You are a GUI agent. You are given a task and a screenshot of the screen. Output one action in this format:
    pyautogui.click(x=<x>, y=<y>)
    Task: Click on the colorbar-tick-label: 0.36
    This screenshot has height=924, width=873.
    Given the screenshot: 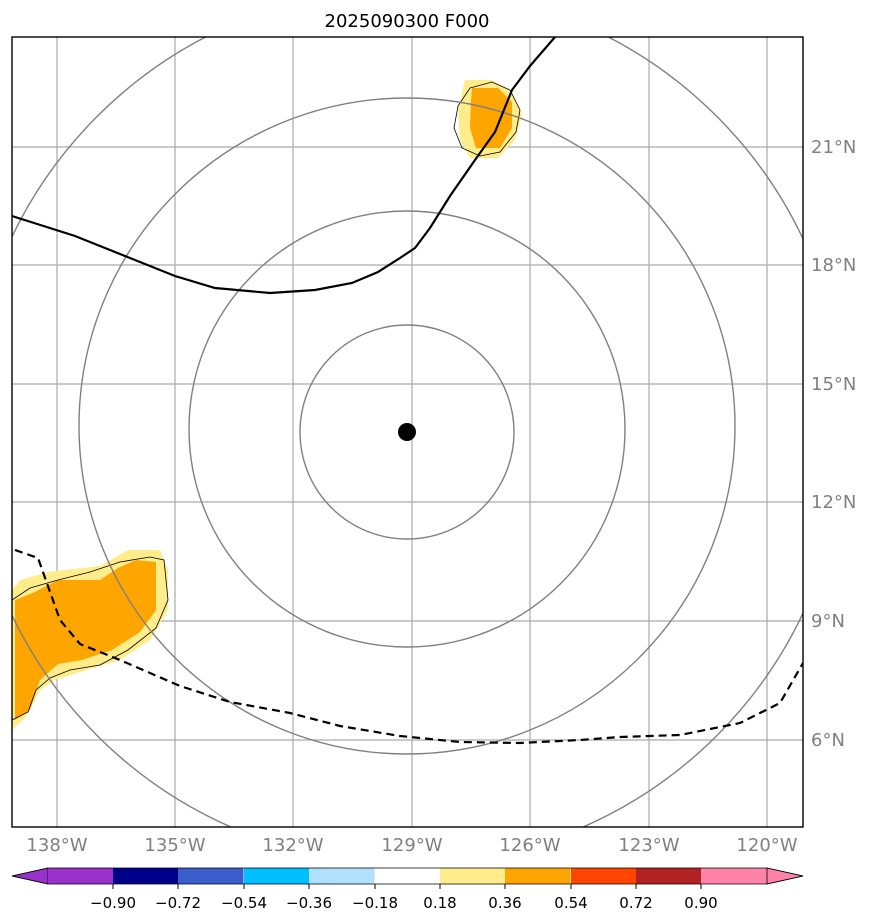 What is the action you would take?
    pyautogui.click(x=504, y=903)
    